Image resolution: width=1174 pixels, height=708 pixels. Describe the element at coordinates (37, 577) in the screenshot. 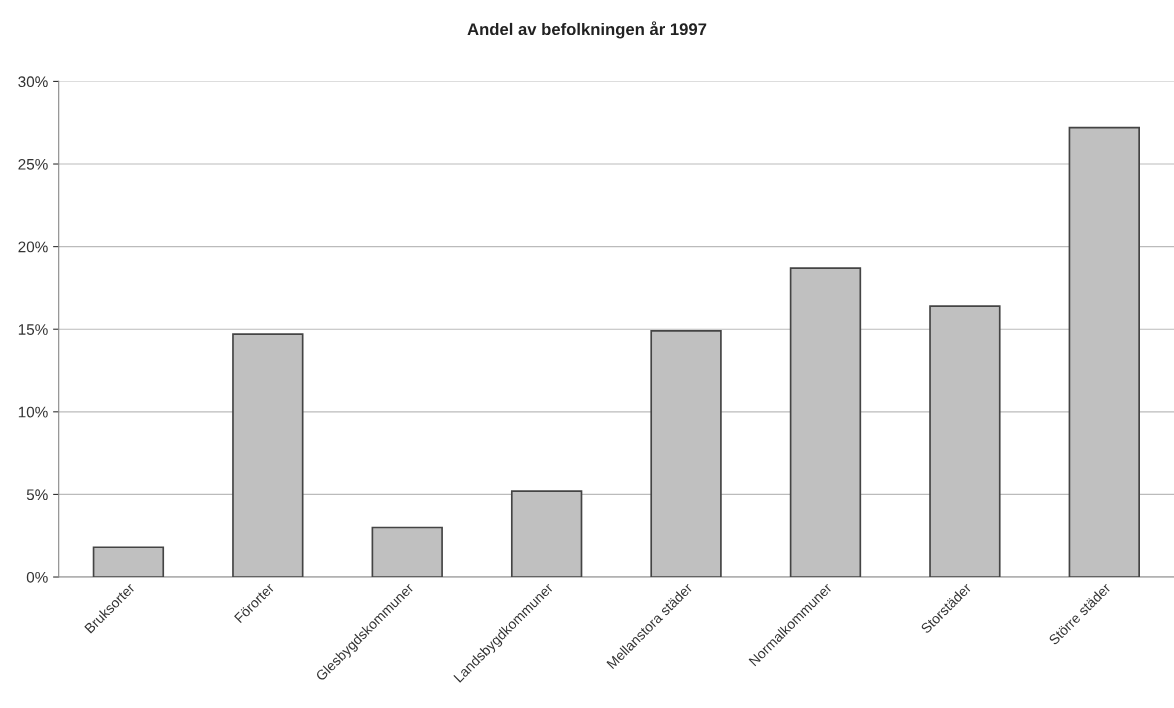

I see `y-tick-label: 0%` at that location.